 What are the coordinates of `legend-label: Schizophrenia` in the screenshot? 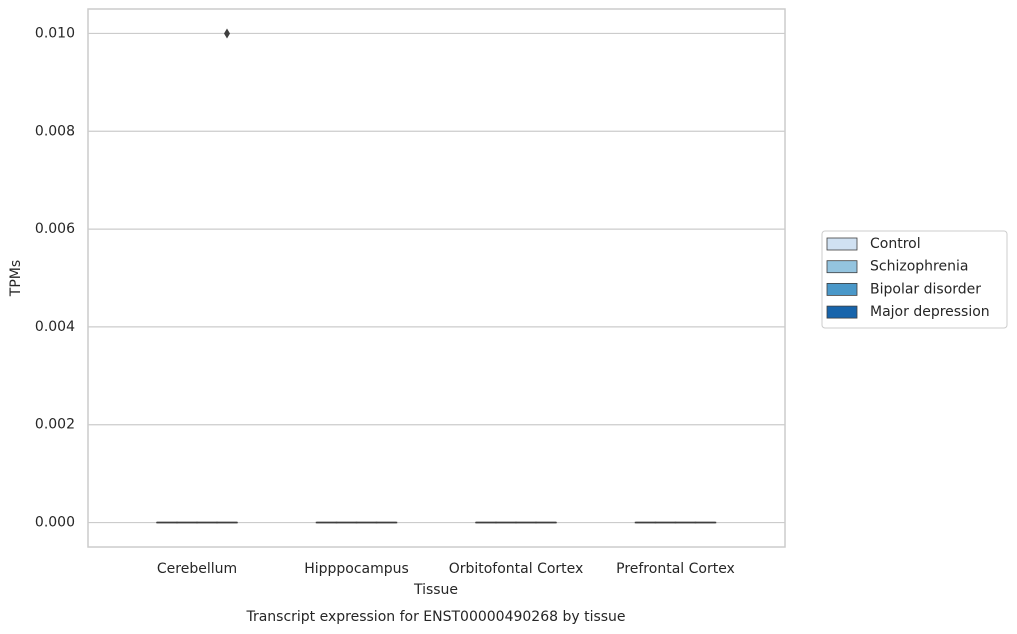 It's located at (919, 267).